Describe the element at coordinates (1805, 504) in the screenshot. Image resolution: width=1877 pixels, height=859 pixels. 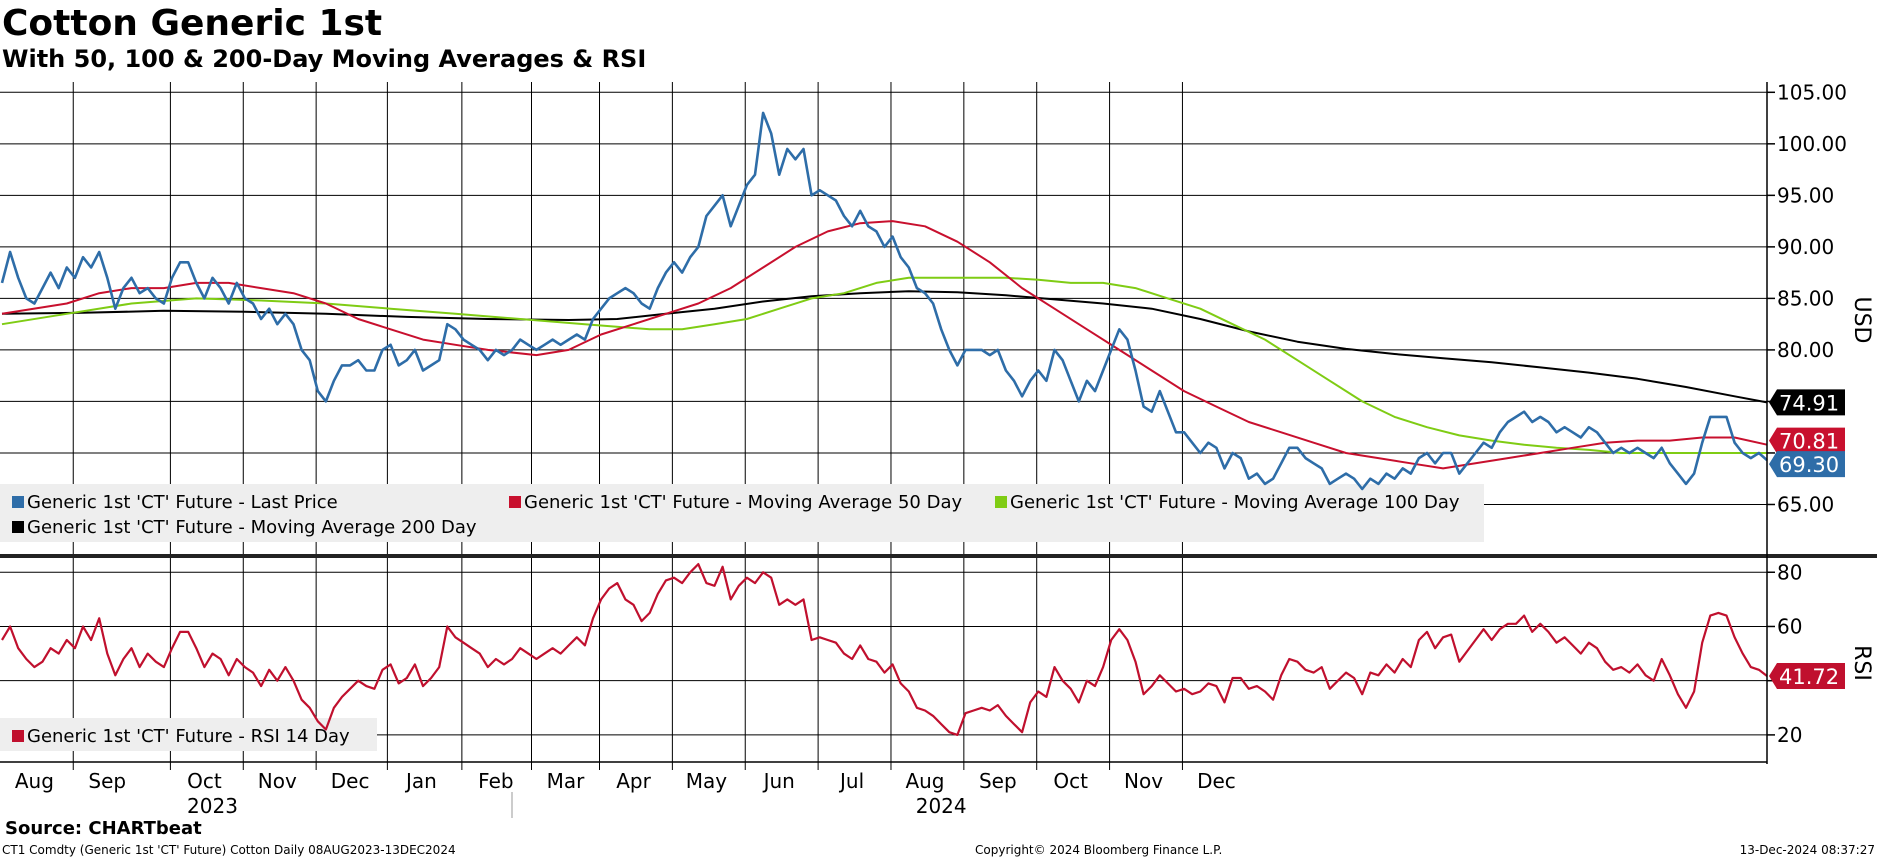
I see `price-axis-tick-label: 65.00` at that location.